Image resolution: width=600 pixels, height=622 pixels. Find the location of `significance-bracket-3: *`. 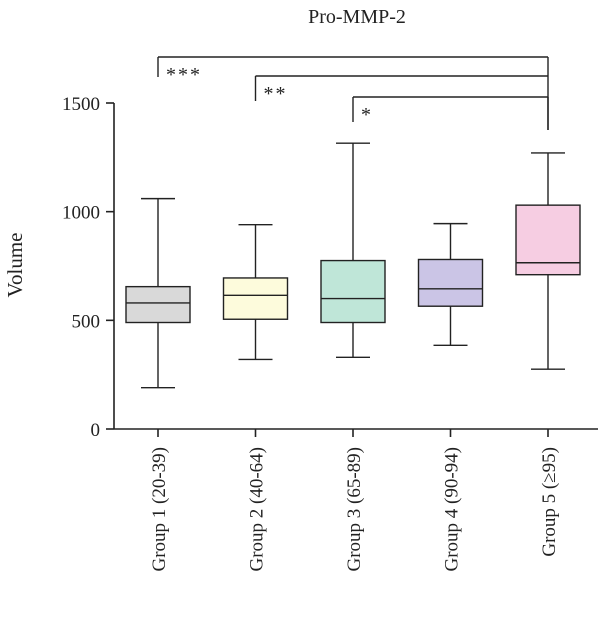

significance-bracket-3: * is located at coordinates (450, 113).